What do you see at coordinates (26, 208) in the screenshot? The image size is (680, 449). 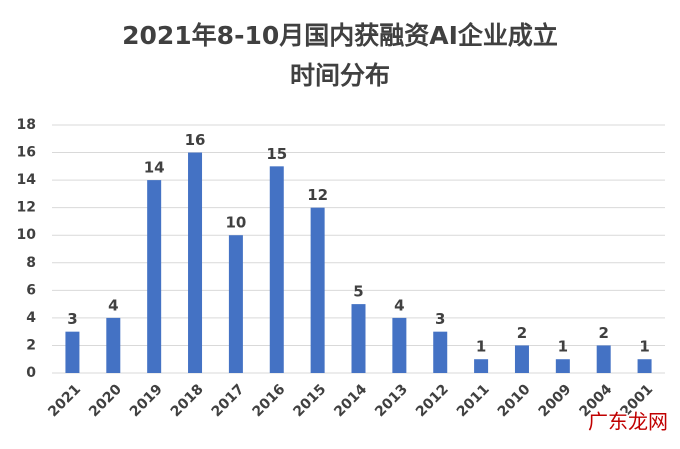 I see `y-tick-label: 12` at bounding box center [26, 208].